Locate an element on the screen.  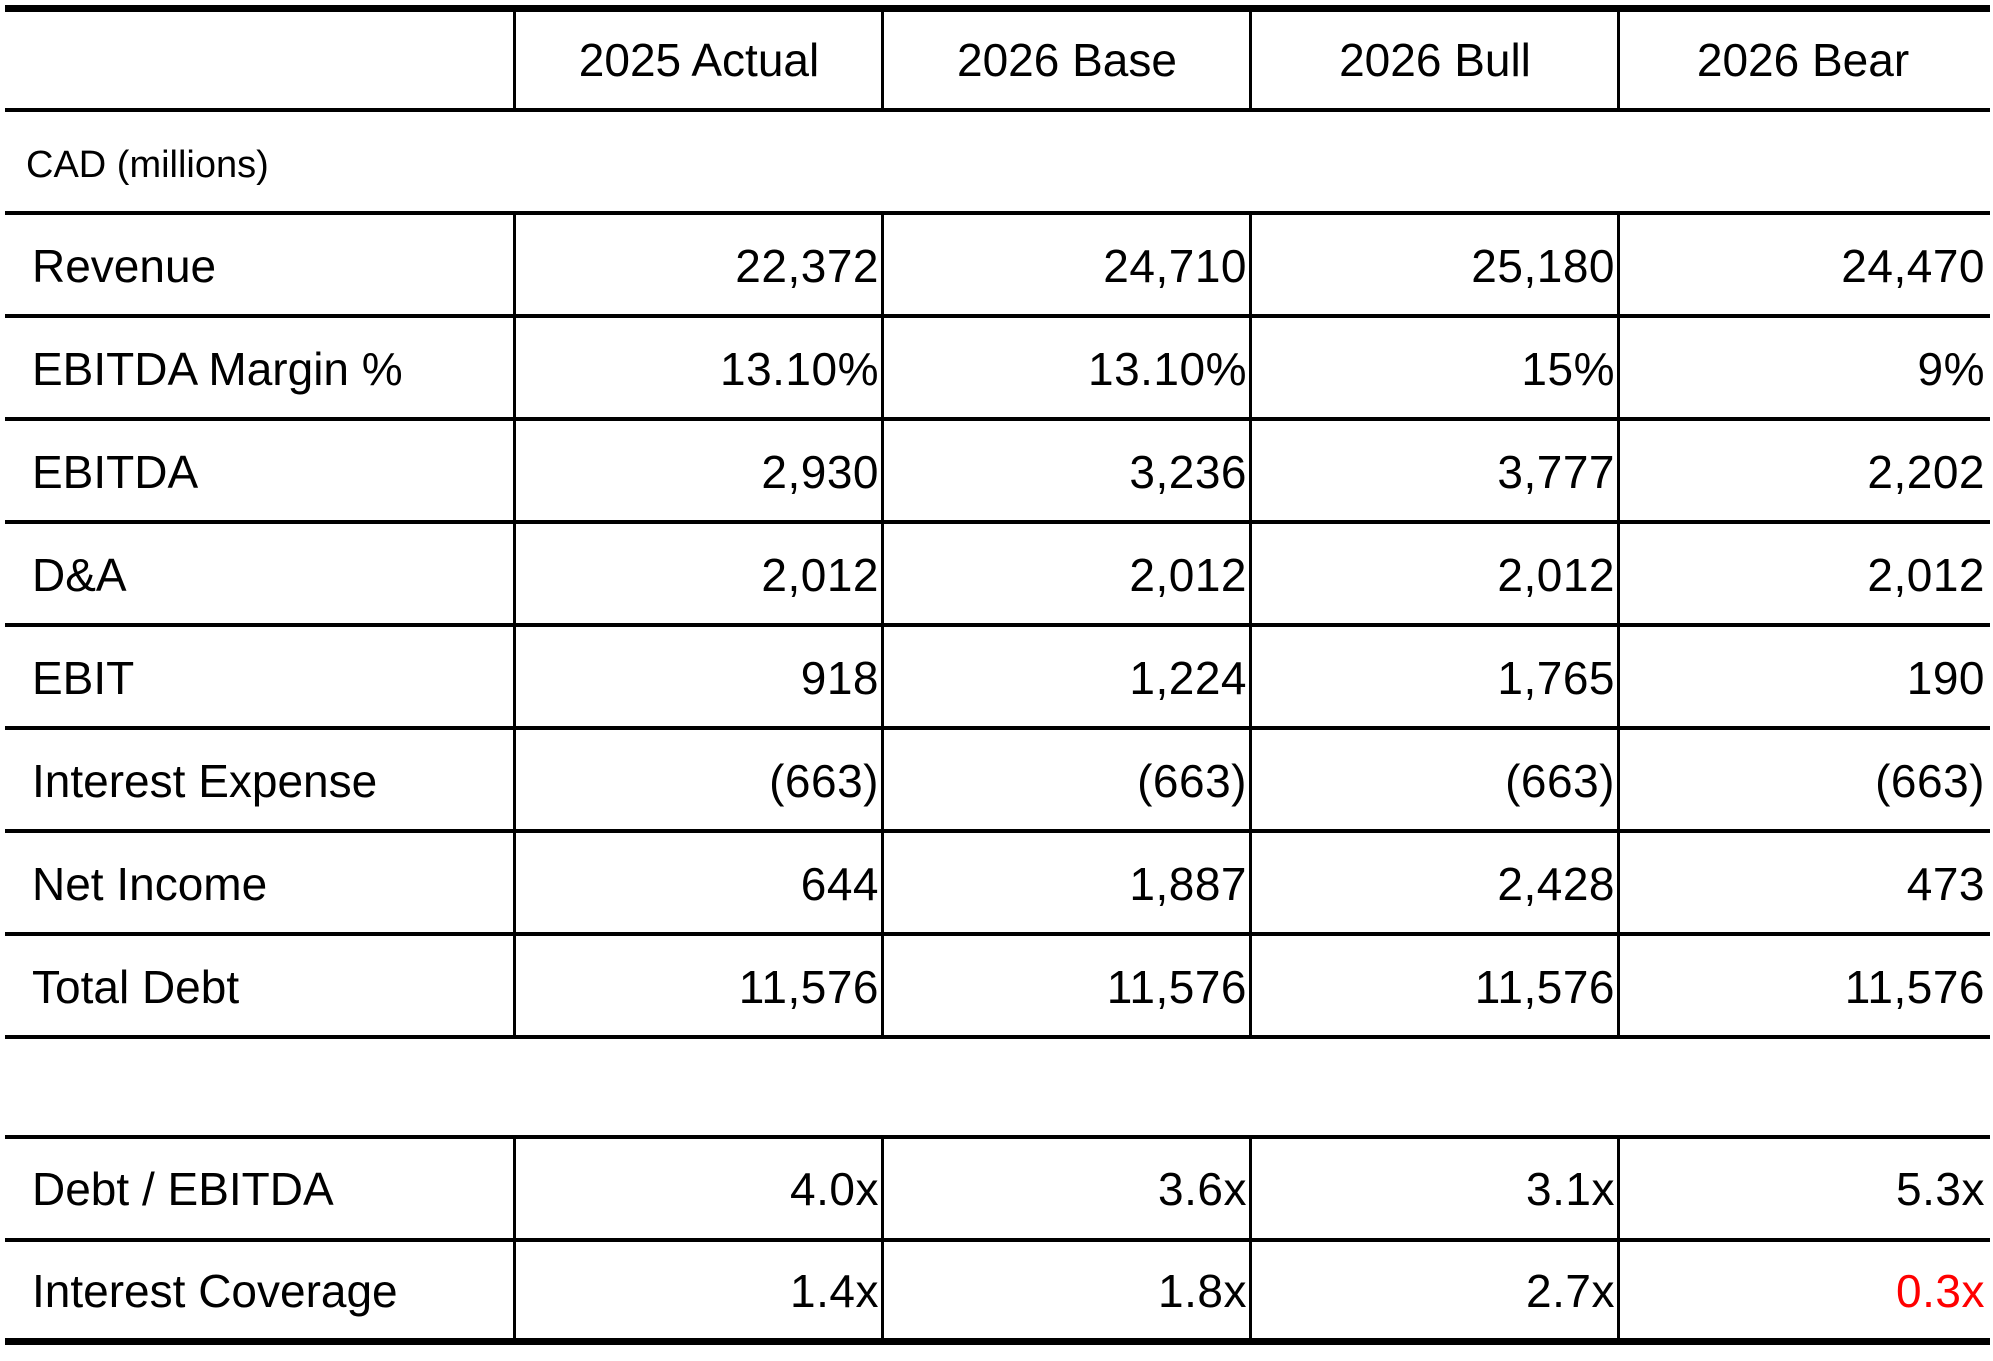
cell-value: 15% is located at coordinates (1568, 369).